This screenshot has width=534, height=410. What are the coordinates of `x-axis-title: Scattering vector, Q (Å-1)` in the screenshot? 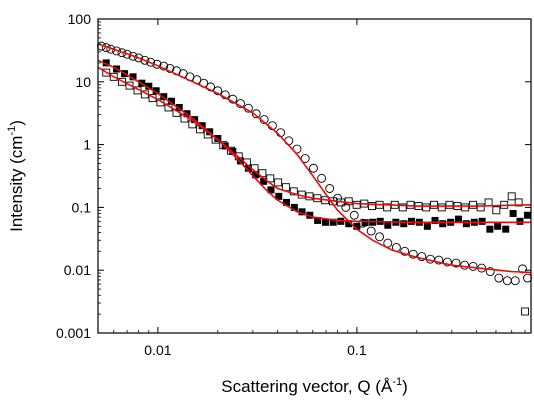 It's located at (314, 386).